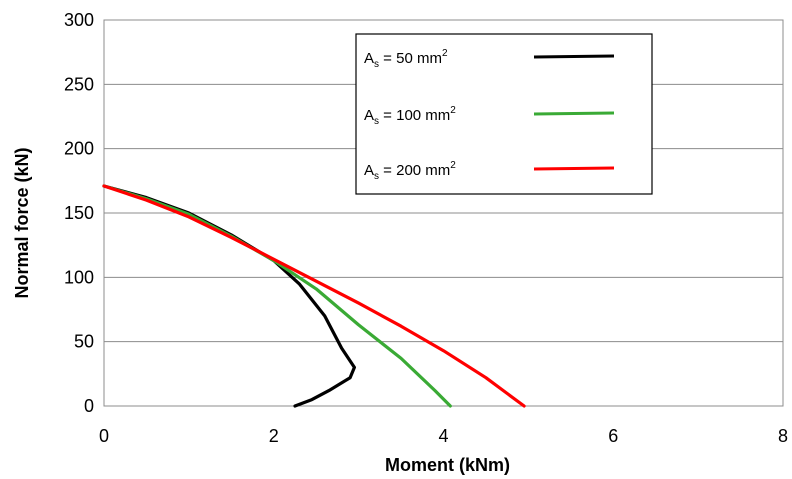 The width and height of the screenshot is (792, 479). I want to click on x-tick-label: 6, so click(613, 436).